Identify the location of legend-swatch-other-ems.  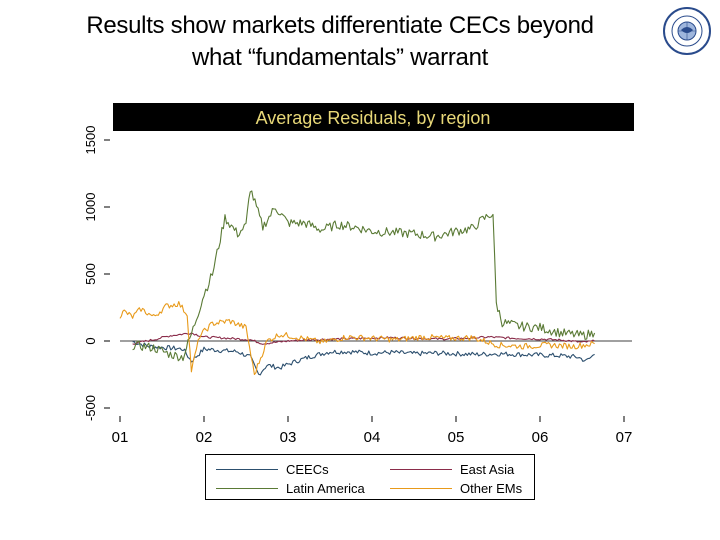
(421, 488).